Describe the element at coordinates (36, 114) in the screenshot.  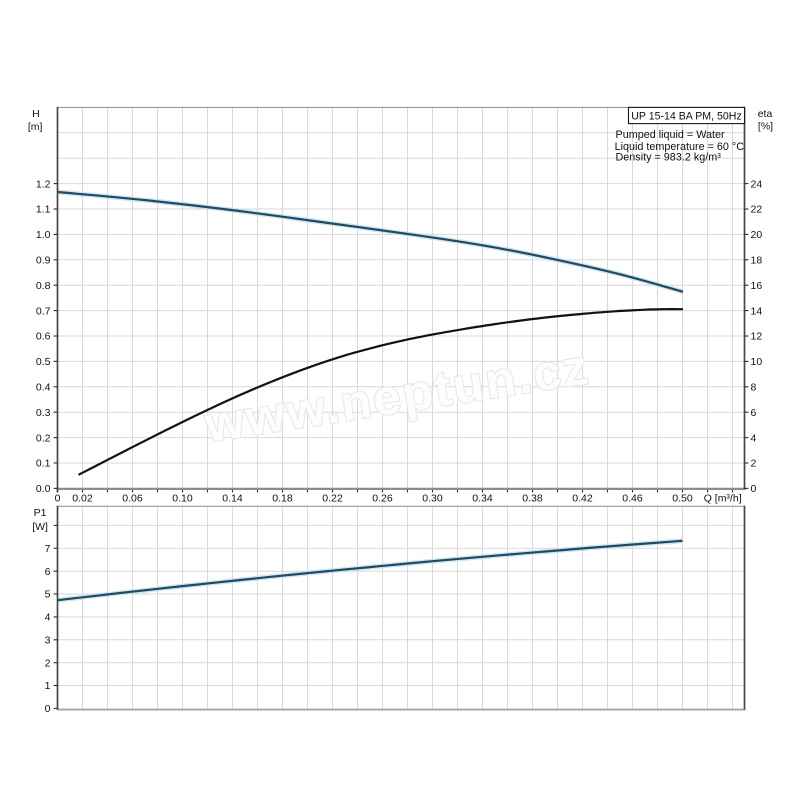
I see `svg-text: H` at that location.